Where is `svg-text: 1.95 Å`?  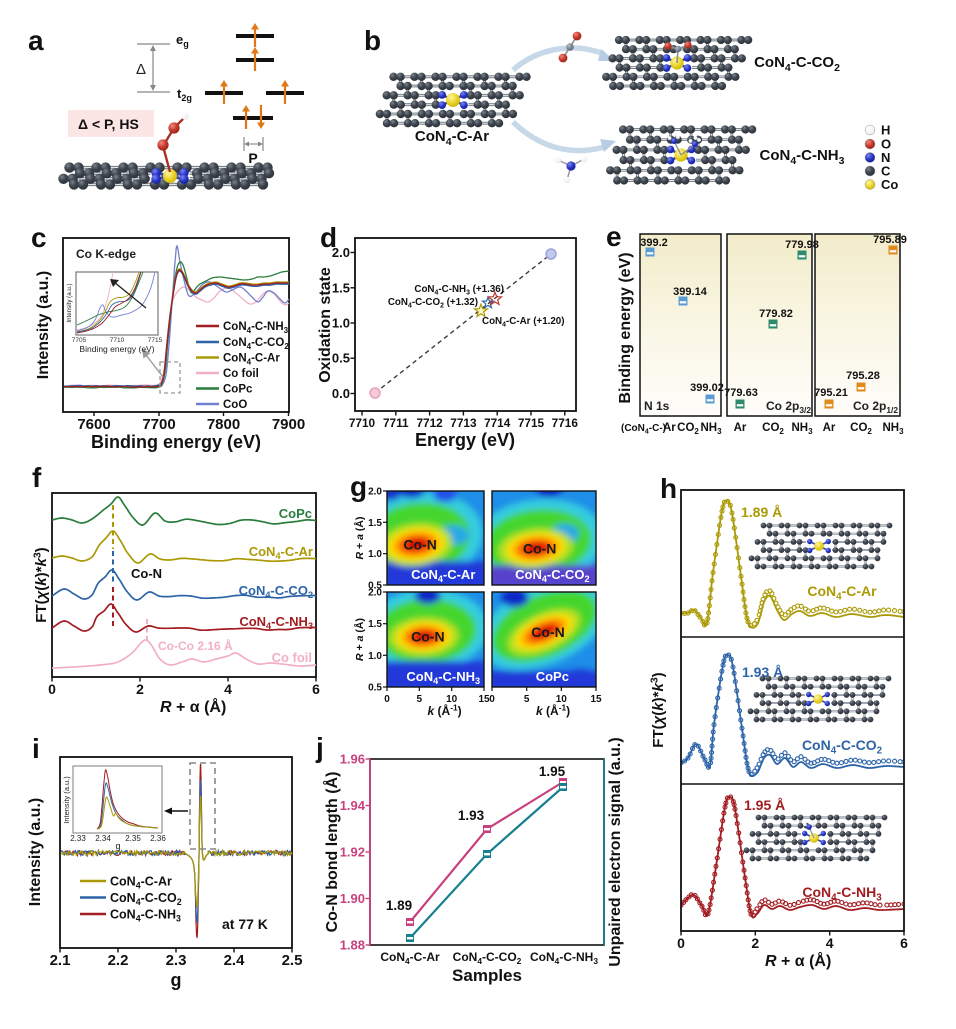 svg-text: 1.95 Å is located at coordinates (764, 805).